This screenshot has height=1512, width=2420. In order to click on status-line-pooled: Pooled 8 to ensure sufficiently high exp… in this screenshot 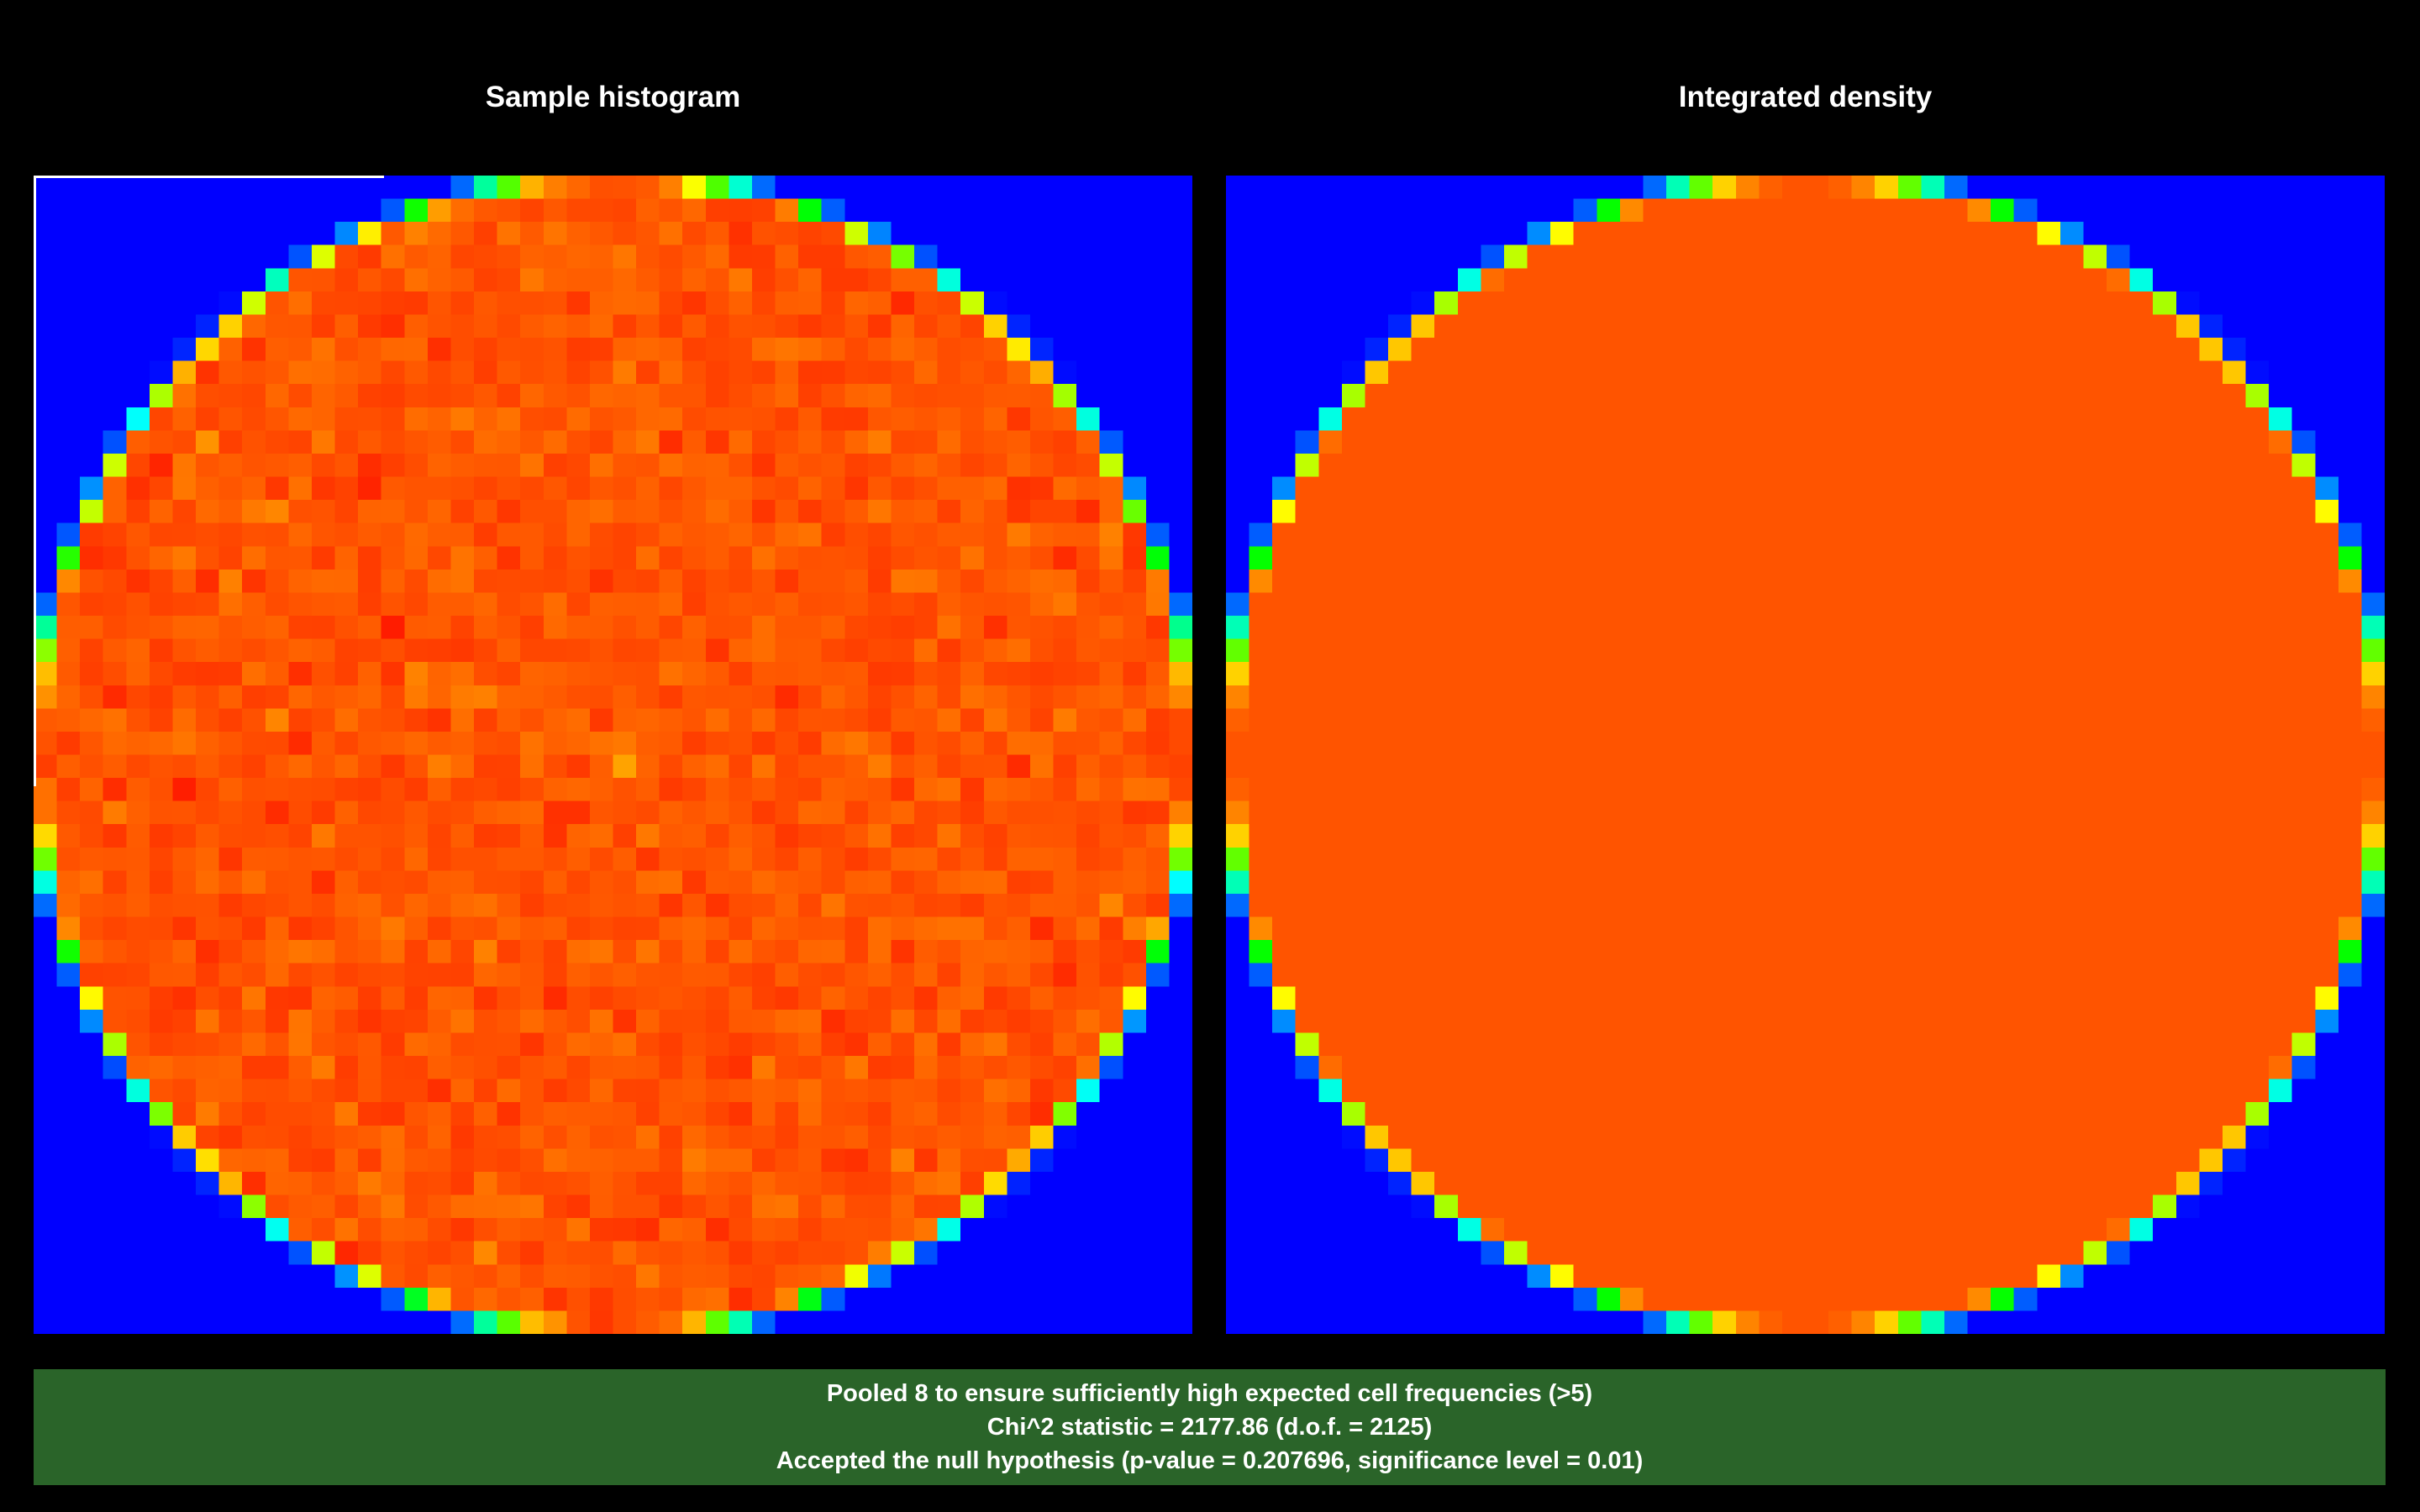, I will do `click(1209, 1393)`.